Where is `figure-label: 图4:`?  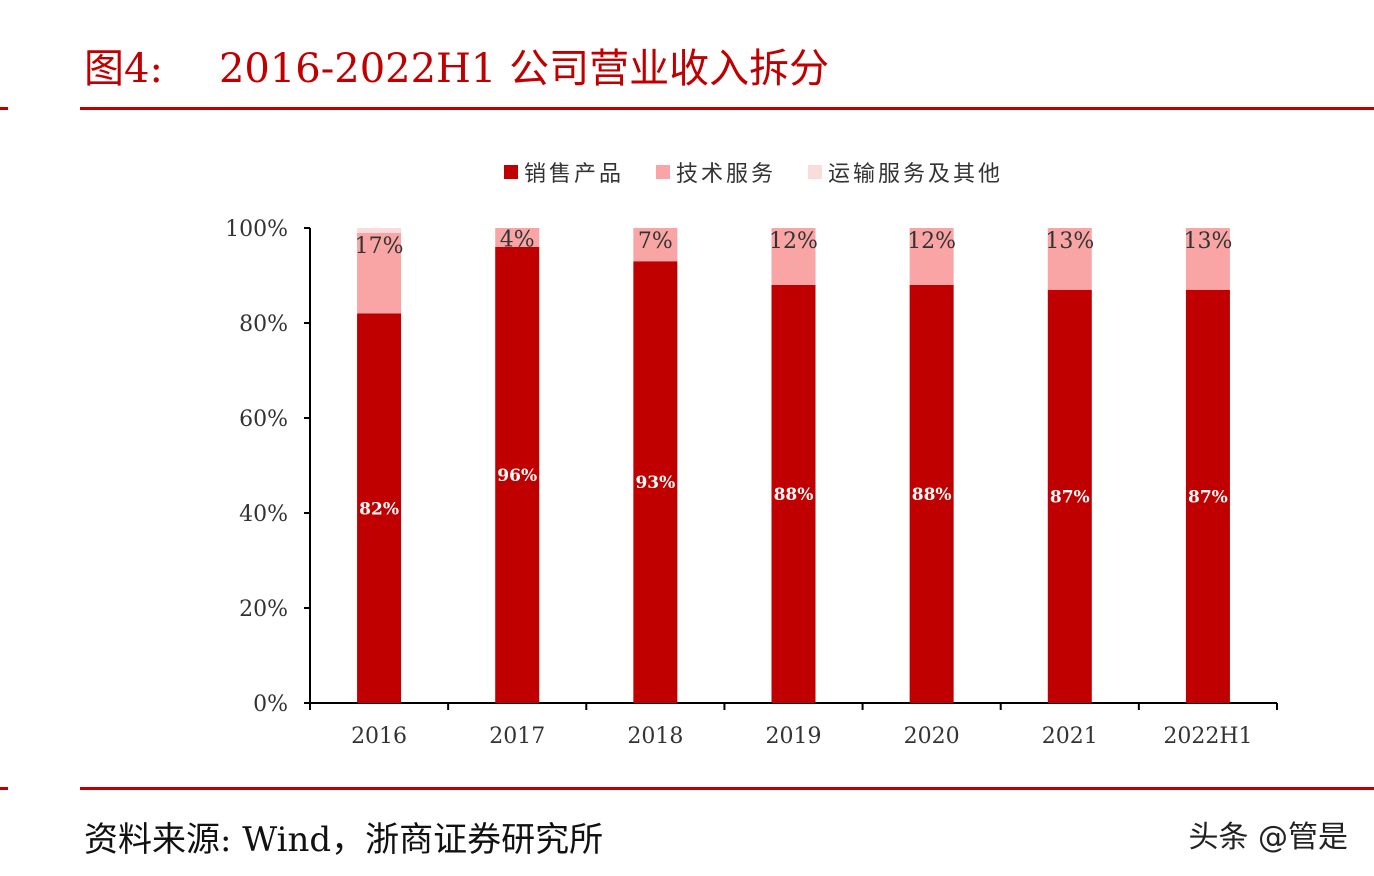 figure-label: 图4: is located at coordinates (123, 69).